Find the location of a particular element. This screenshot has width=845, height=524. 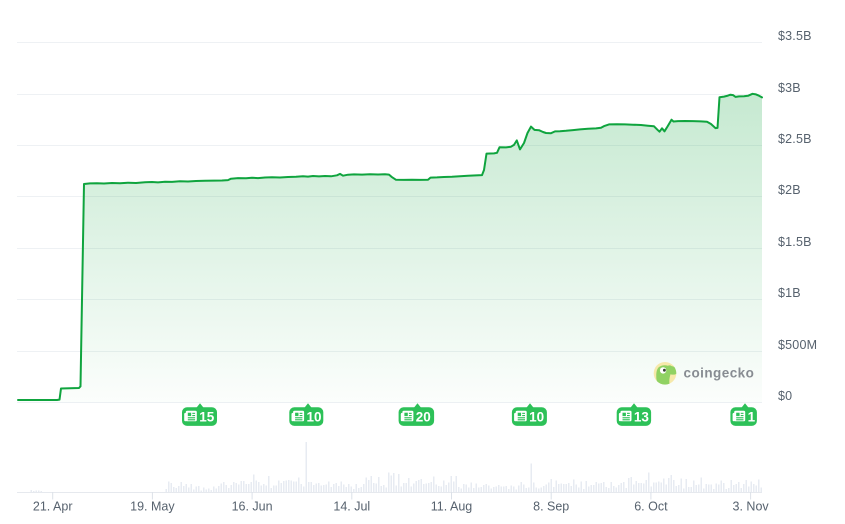

svg-text: $3B is located at coordinates (789, 88).